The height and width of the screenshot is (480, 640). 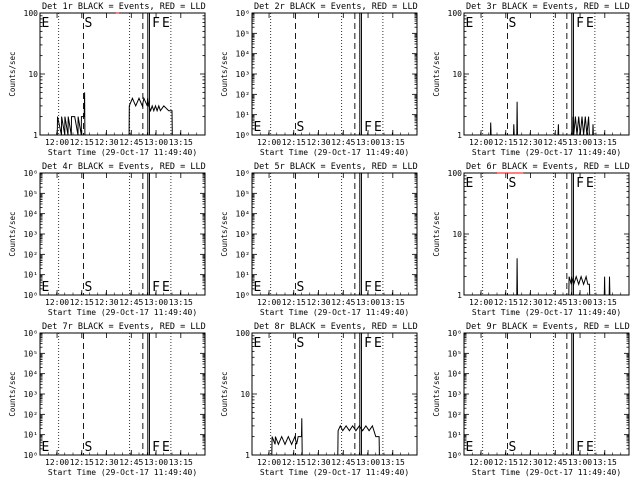 I want to click on panel-title: Det 6r BLACK = Events, RED = LLD, so click(x=548, y=167).